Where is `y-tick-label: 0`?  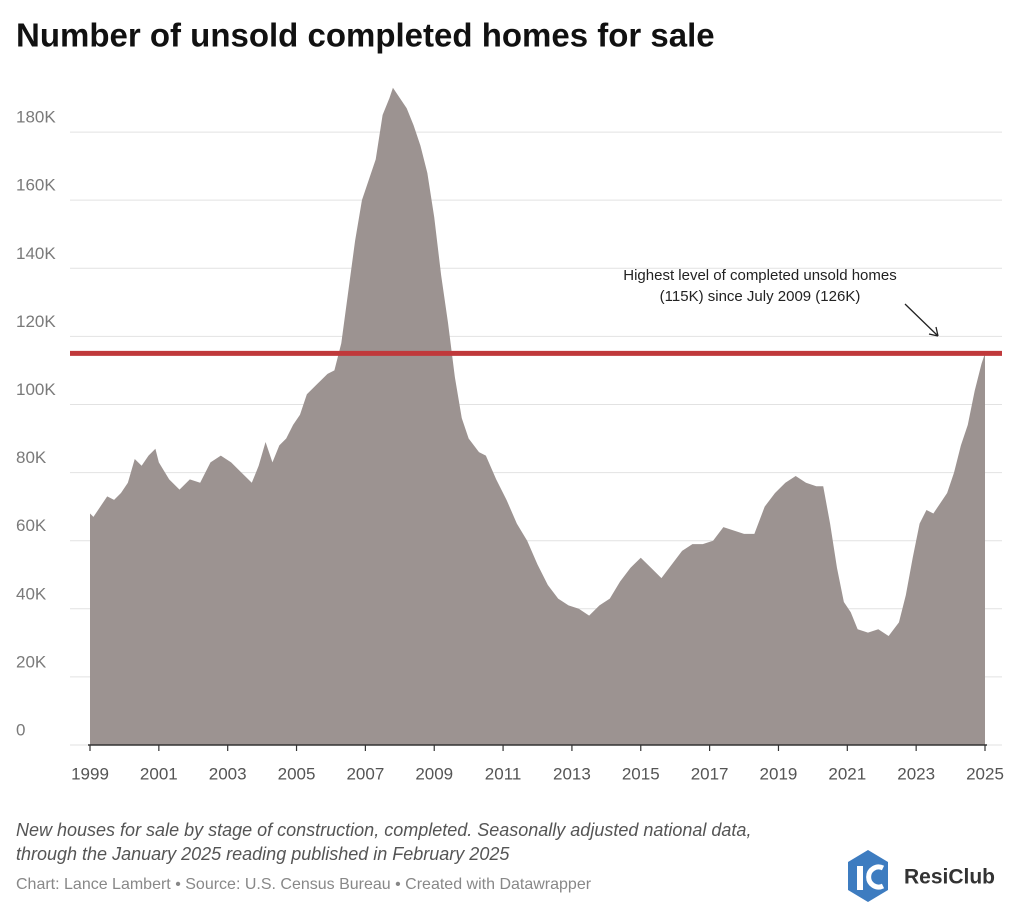 y-tick-label: 0 is located at coordinates (20, 729).